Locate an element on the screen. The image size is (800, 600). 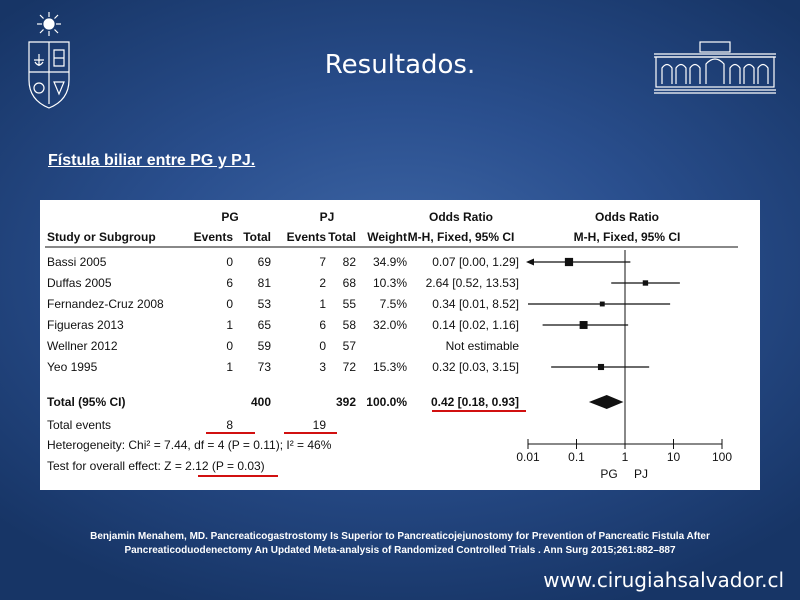
pj-total-value: 82 is located at coordinates (350, 262).